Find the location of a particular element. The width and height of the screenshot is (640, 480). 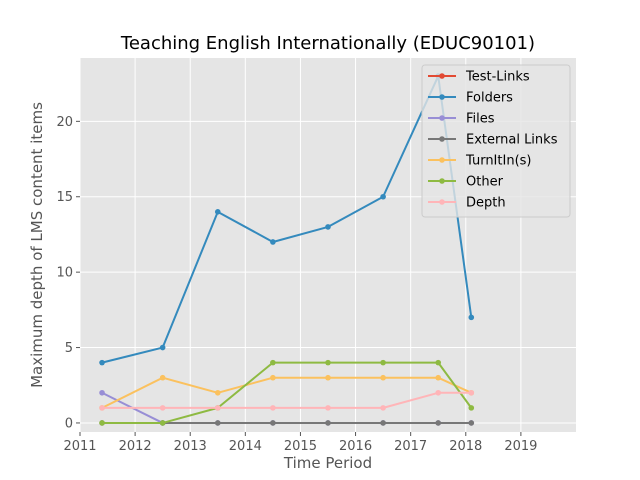

legend-label: External Links is located at coordinates (512, 140).